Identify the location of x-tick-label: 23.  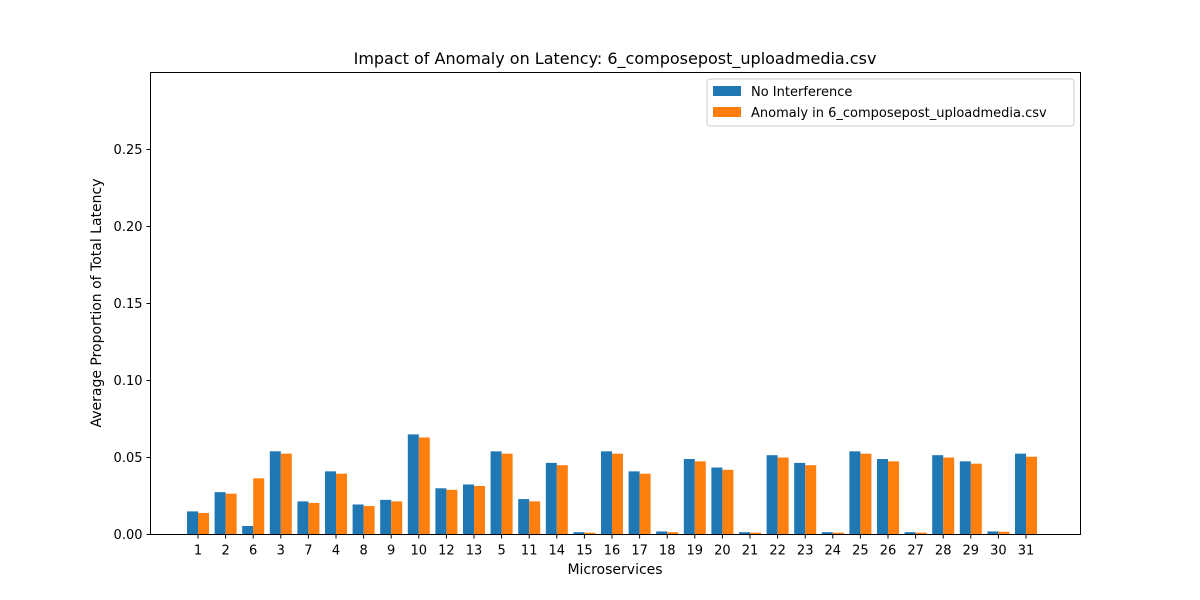
(805, 551).